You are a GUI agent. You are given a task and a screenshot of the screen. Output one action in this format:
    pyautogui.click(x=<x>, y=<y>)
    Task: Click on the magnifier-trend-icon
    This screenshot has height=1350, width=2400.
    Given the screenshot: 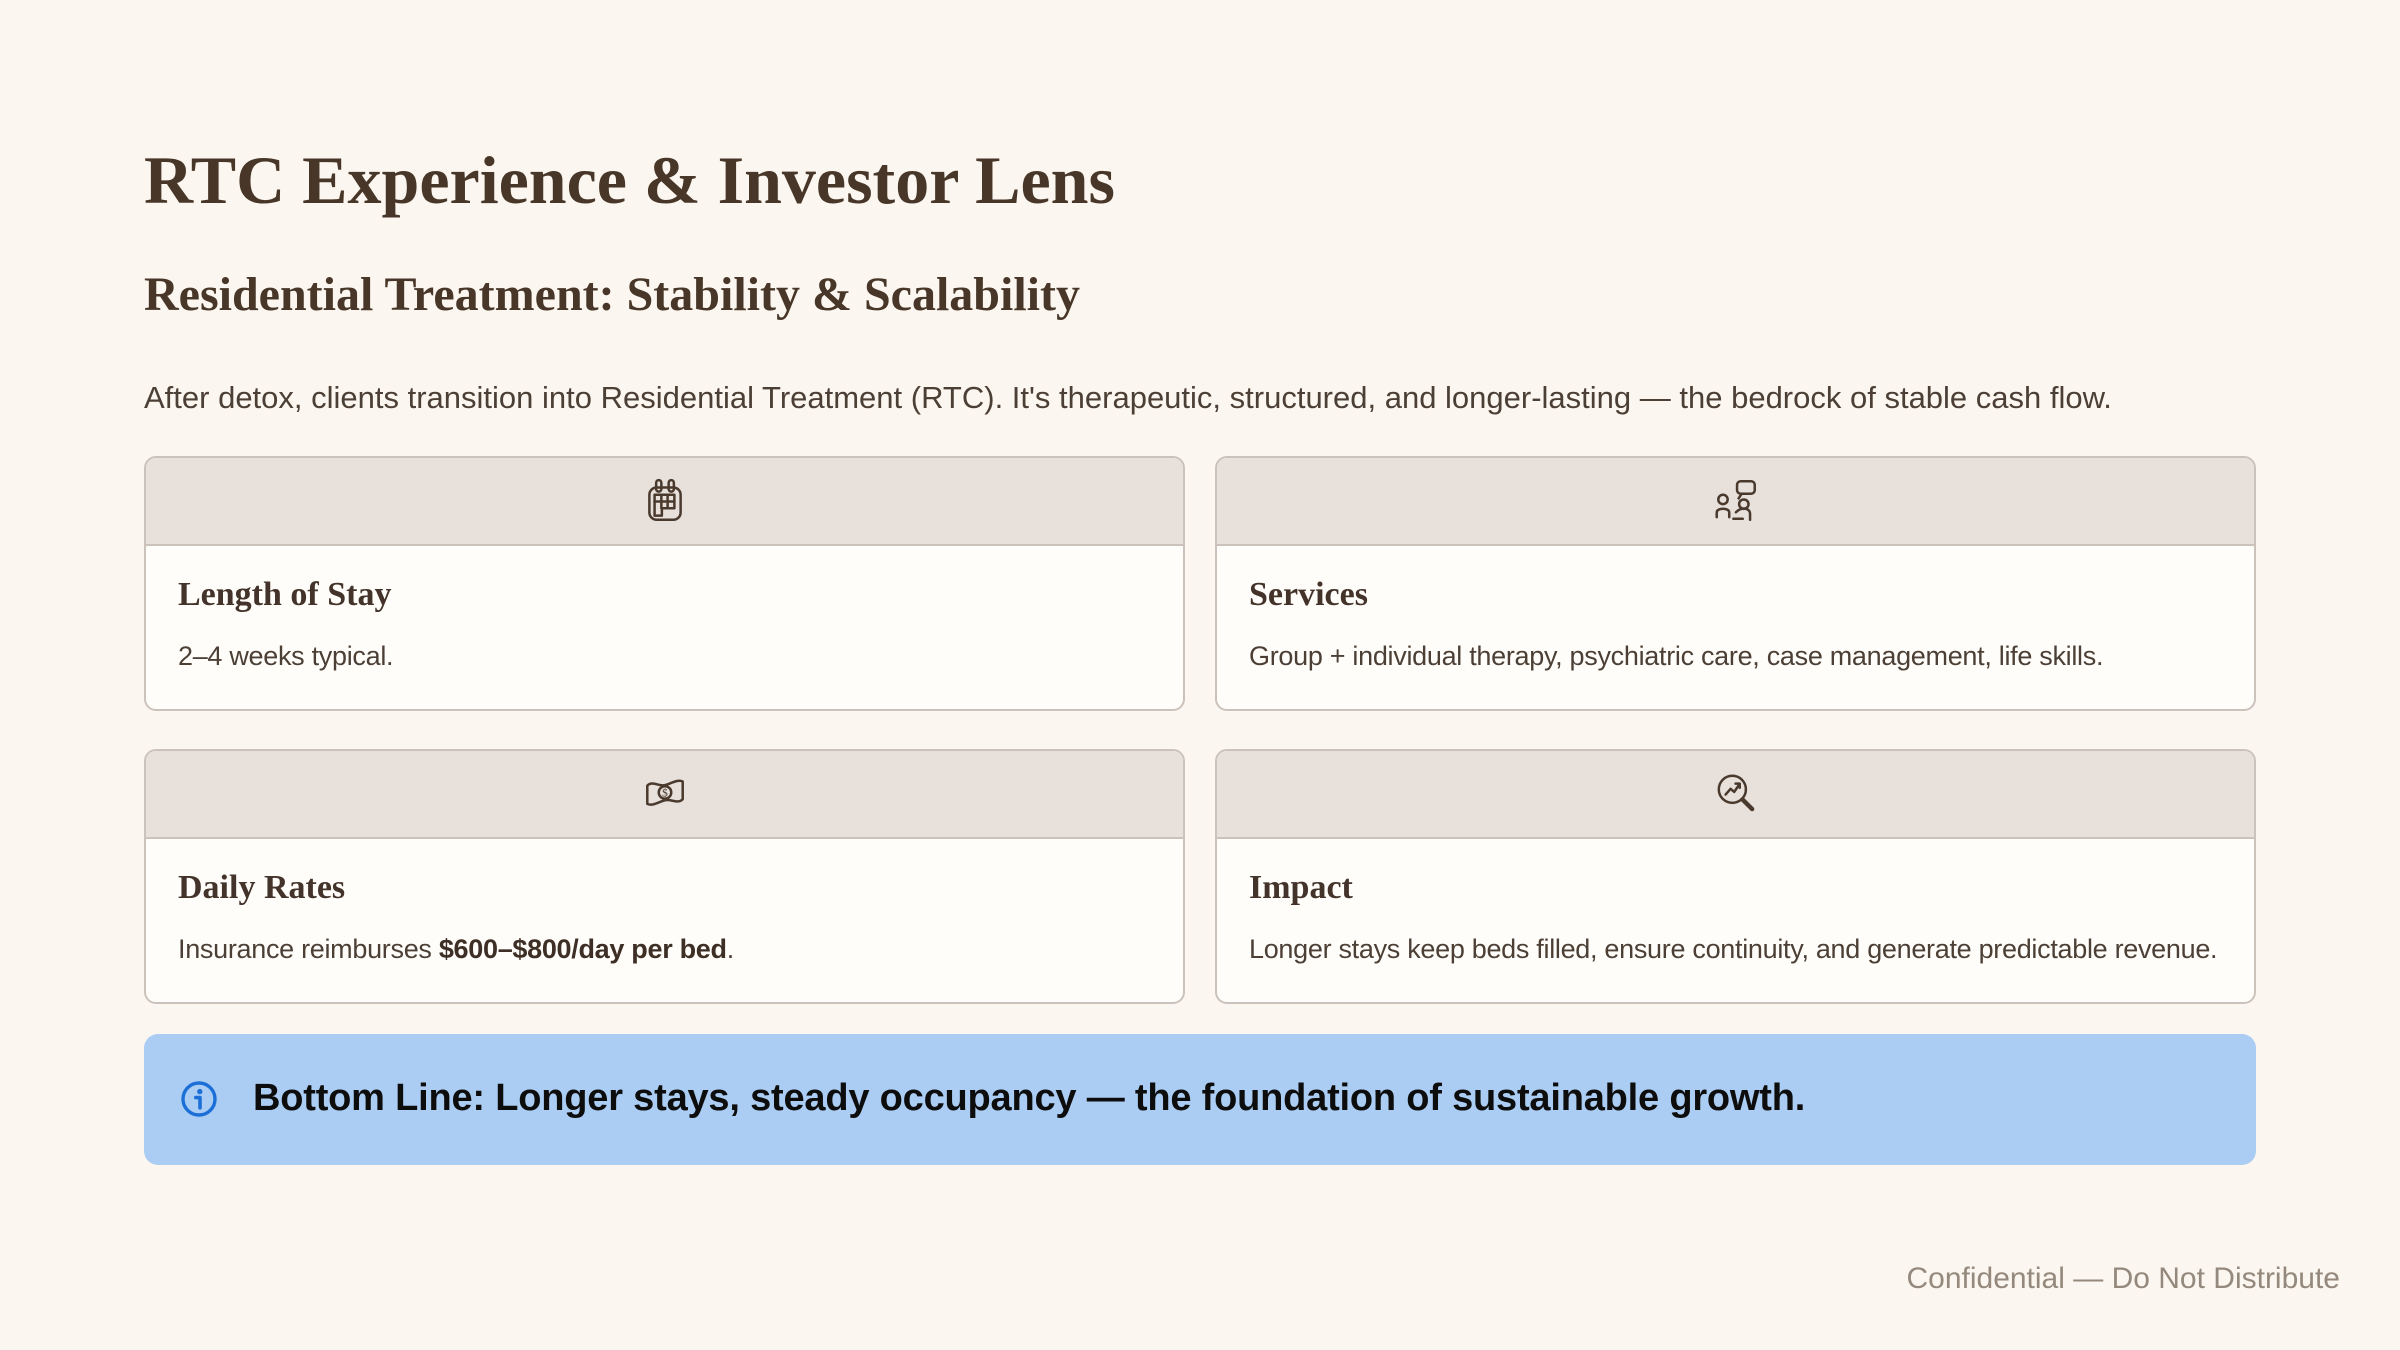 What is the action you would take?
    pyautogui.click(x=1736, y=794)
    